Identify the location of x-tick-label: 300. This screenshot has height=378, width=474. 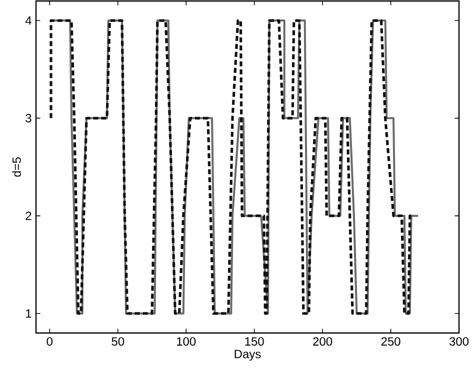
(459, 341).